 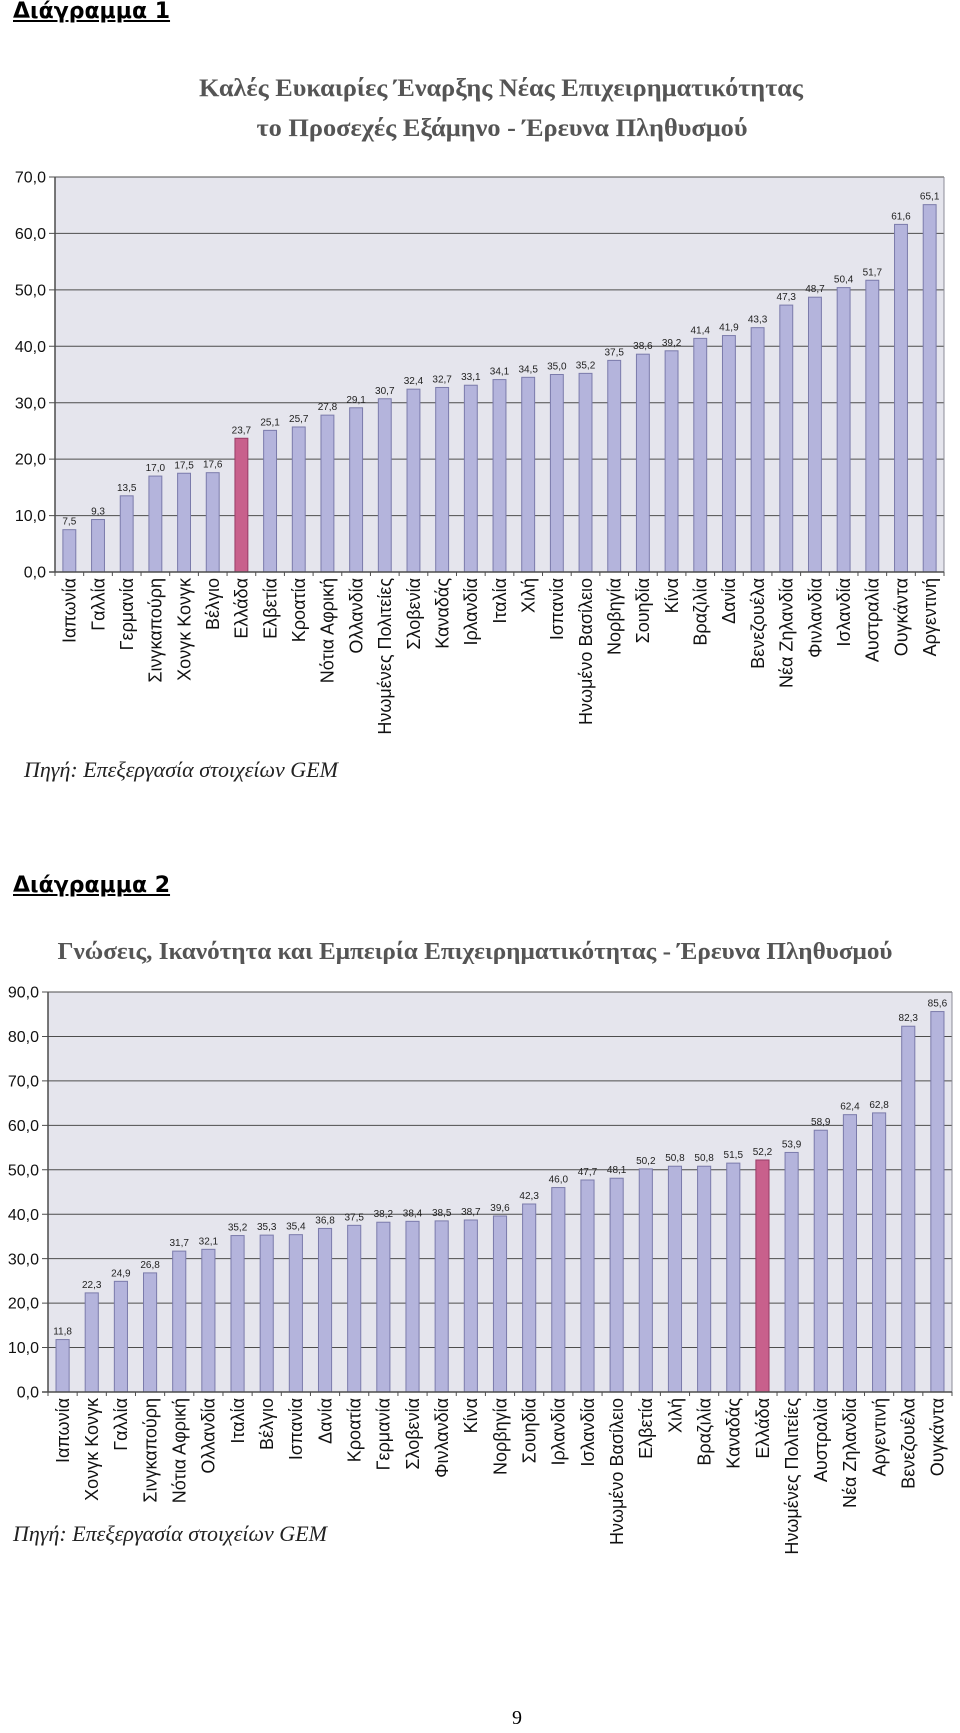 I want to click on value-label-24: 41,9, so click(x=729, y=328).